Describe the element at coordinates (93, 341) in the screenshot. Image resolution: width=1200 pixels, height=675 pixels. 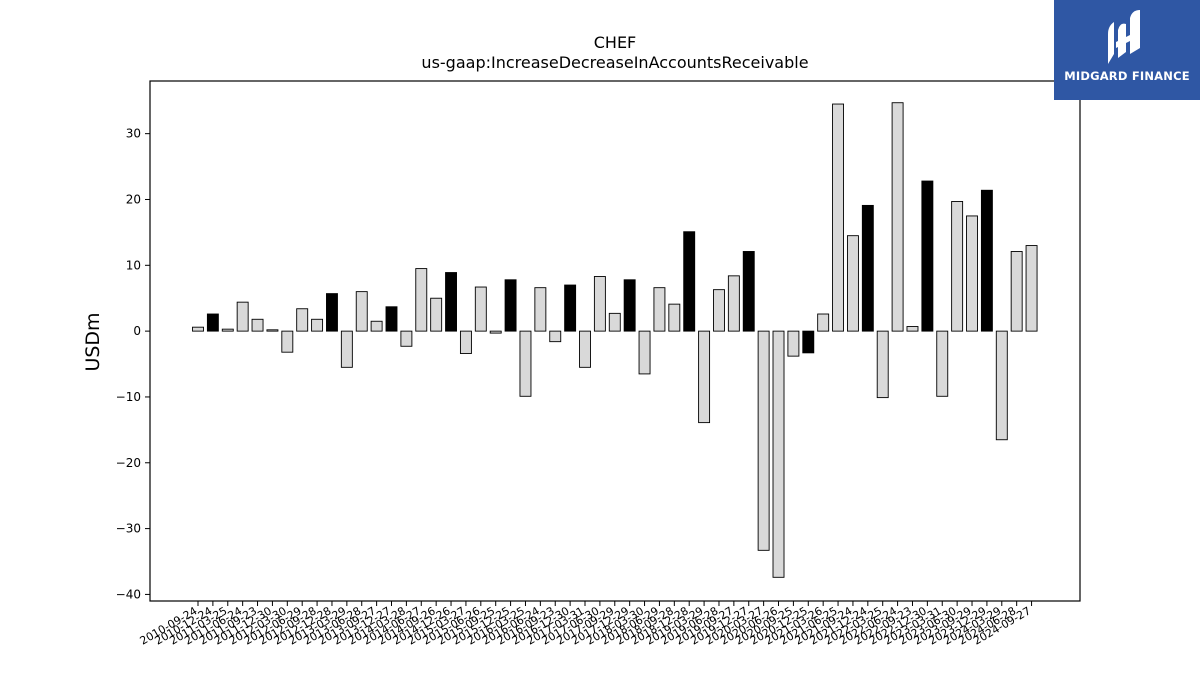
I see `y-axis-label: USDm` at that location.